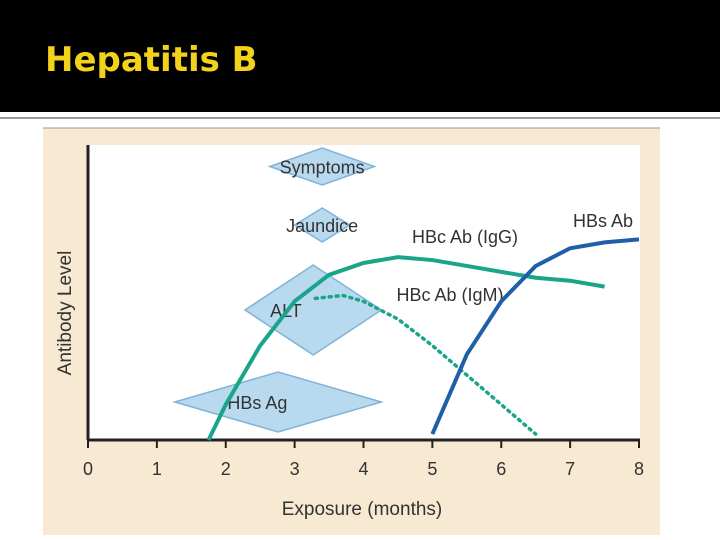  Describe the element at coordinates (449, 295) in the screenshot. I see `series-label: HBc Ab (IgM)` at that location.